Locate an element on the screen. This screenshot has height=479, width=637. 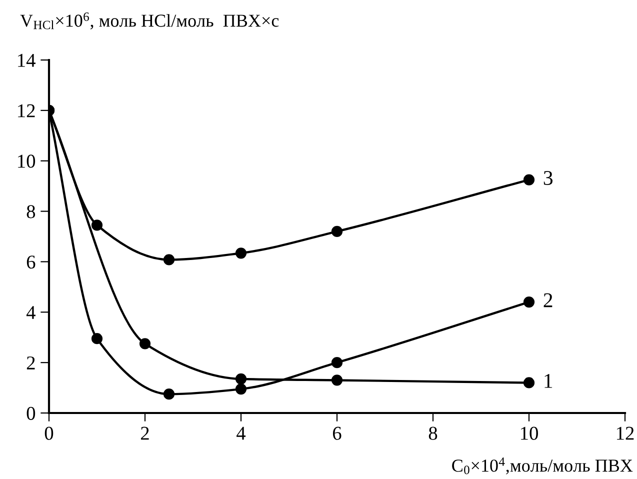
y-axis-title: V$_{HCl}$×10$^{6}$, моль HCl/моль ПВХ×с is located at coordinates (149, 21).